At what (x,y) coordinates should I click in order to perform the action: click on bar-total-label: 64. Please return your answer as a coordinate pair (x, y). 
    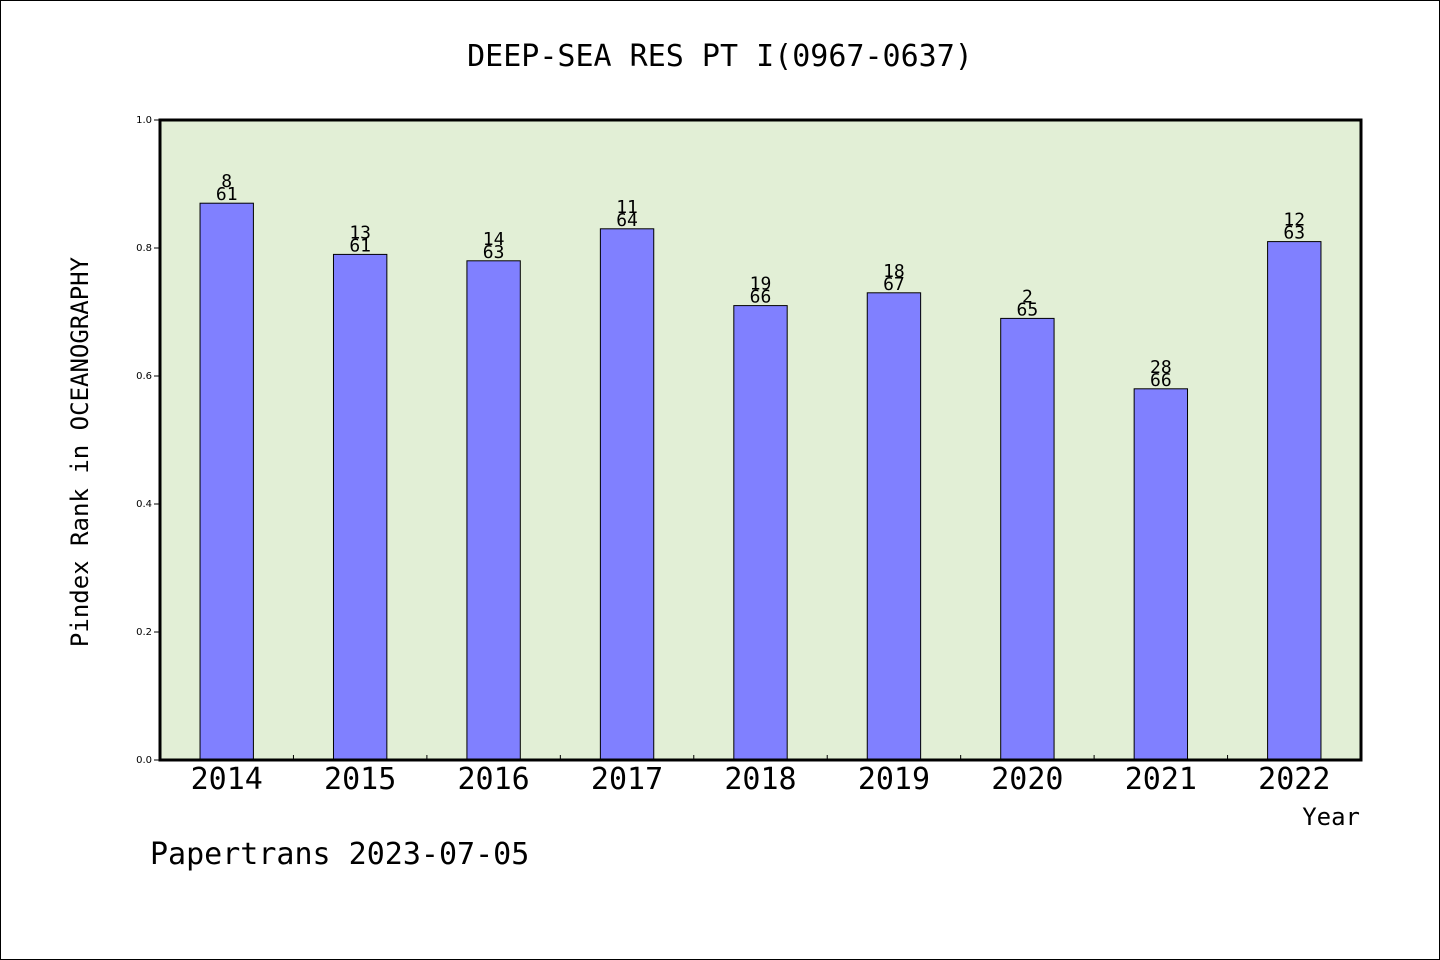
    Looking at the image, I should click on (627, 220).